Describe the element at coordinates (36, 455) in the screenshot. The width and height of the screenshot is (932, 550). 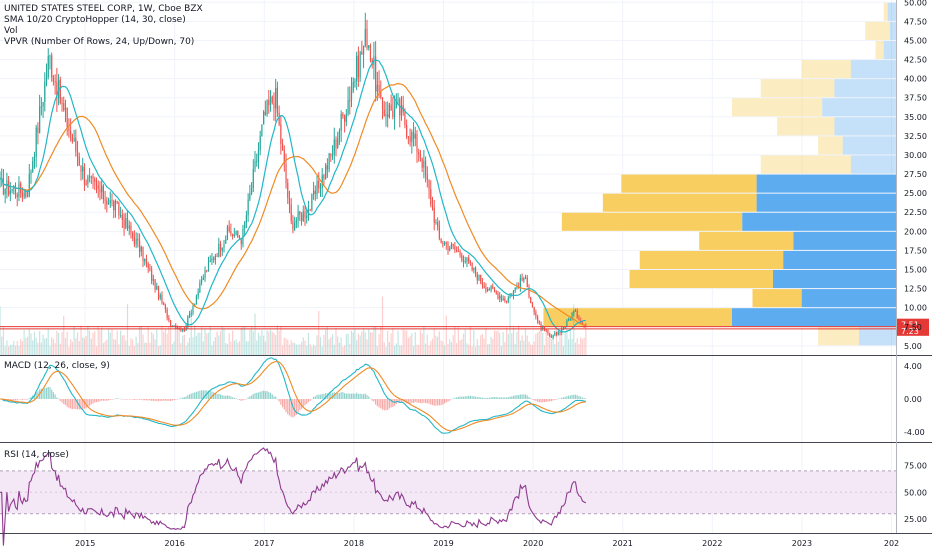
I see `rsi-title: RSI (14, close)` at that location.